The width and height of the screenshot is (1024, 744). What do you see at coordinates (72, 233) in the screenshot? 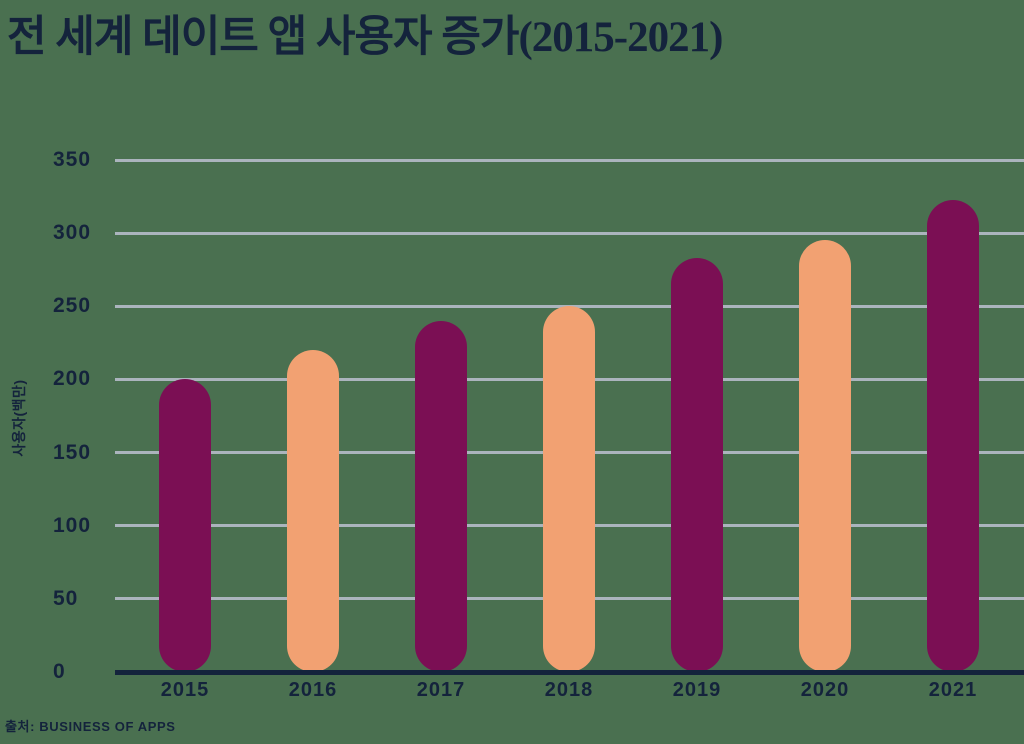
I see `y-tick-label-300: 300` at bounding box center [72, 233].